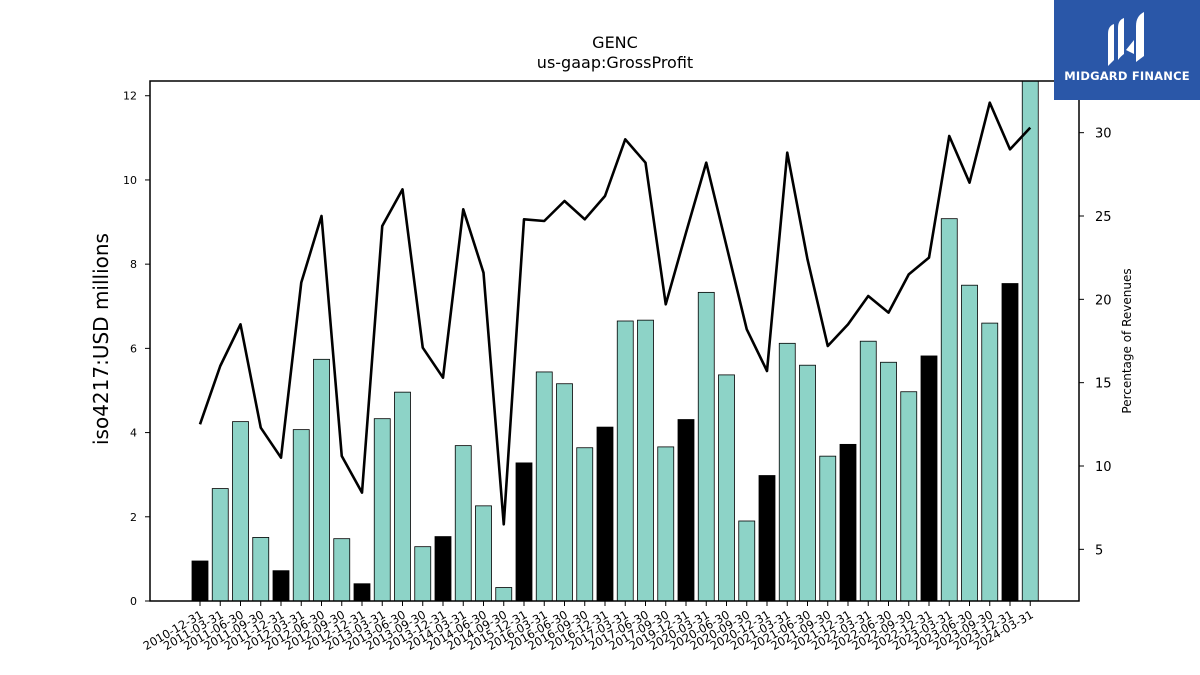 This screenshot has height=675, width=1200. What do you see at coordinates (133, 264) in the screenshot?
I see `y-tick-label-8: 8` at bounding box center [133, 264].